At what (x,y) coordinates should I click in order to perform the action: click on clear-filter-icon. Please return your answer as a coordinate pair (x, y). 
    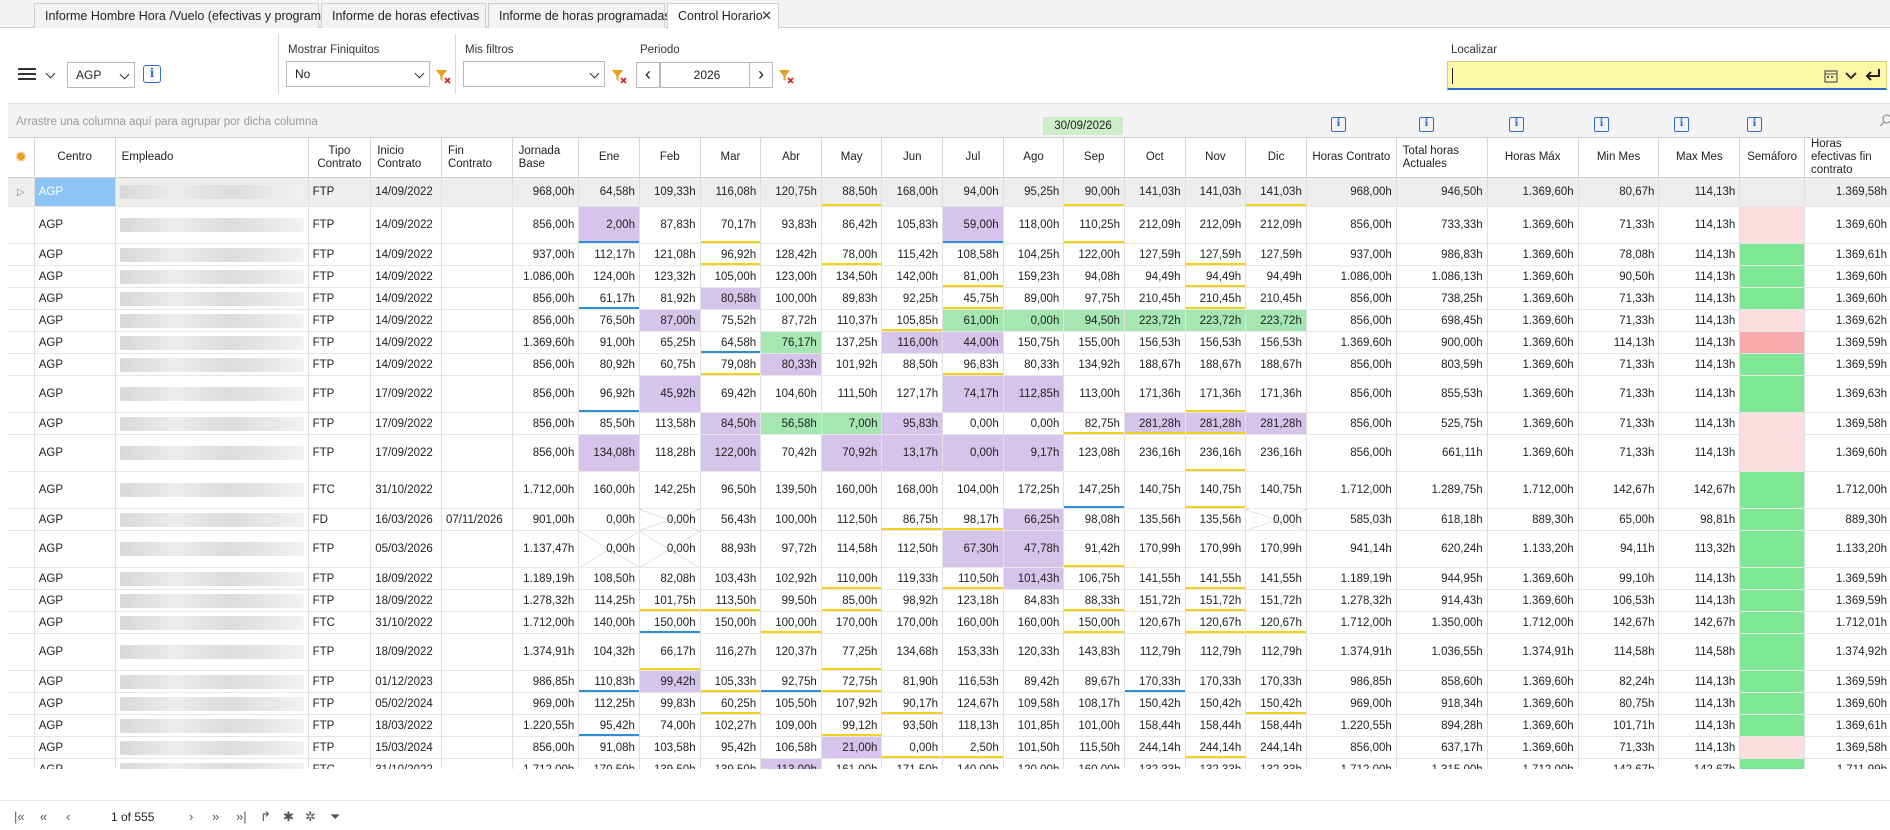
    Looking at the image, I should click on (443, 76).